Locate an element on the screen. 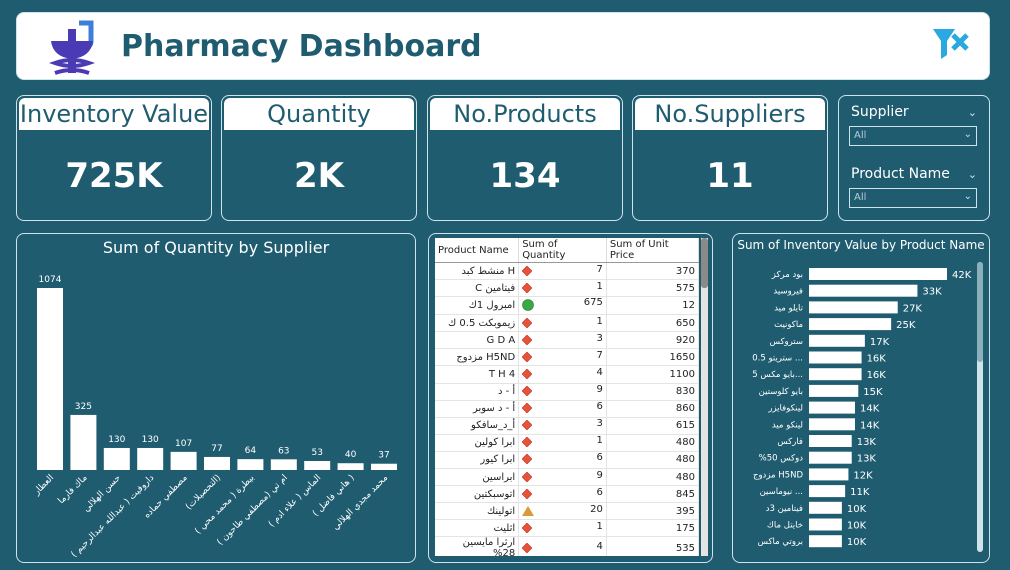  cell-quantity: 4 is located at coordinates (562, 374).